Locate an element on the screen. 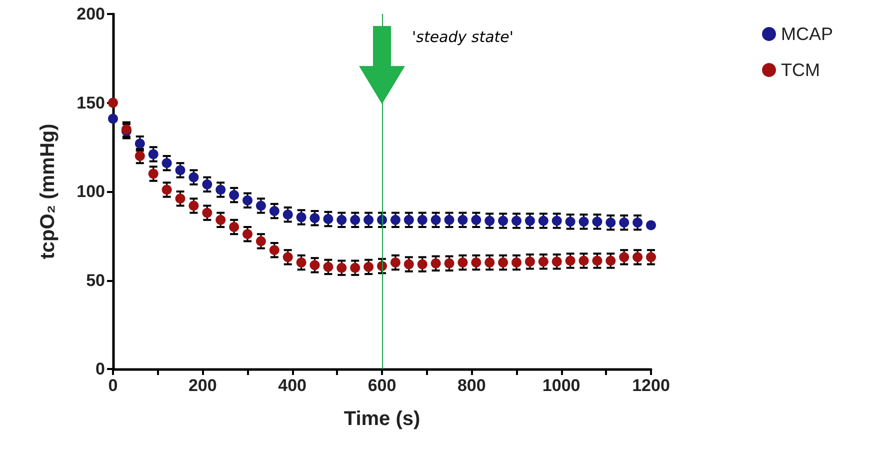 The width and height of the screenshot is (878, 456). x-tick-label: 0 is located at coordinates (113, 385).